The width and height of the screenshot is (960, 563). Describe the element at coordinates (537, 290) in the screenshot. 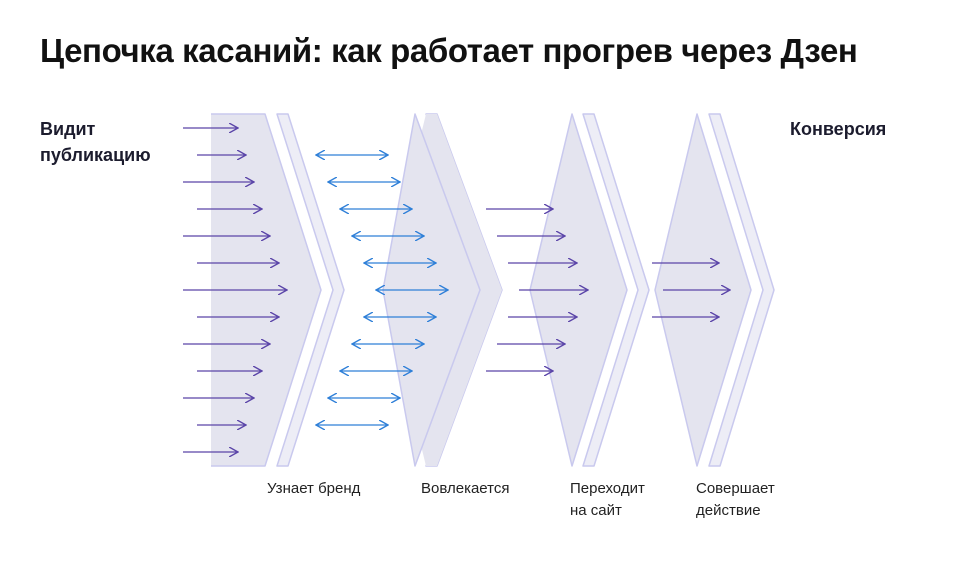

I see `stage-3-arrows` at that location.